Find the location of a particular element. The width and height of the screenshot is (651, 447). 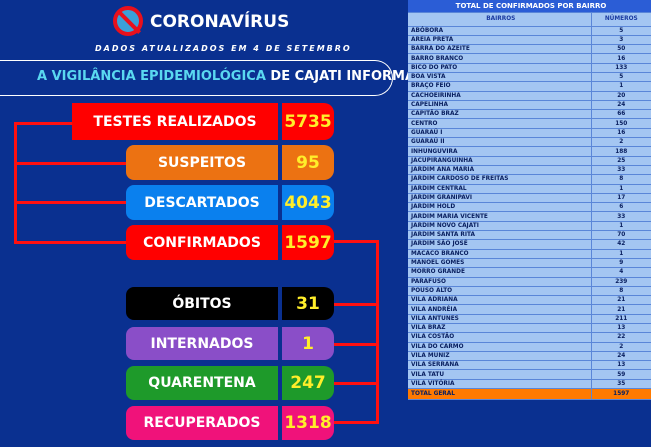

table-row: CENTRO 150 is located at coordinates (529, 123).